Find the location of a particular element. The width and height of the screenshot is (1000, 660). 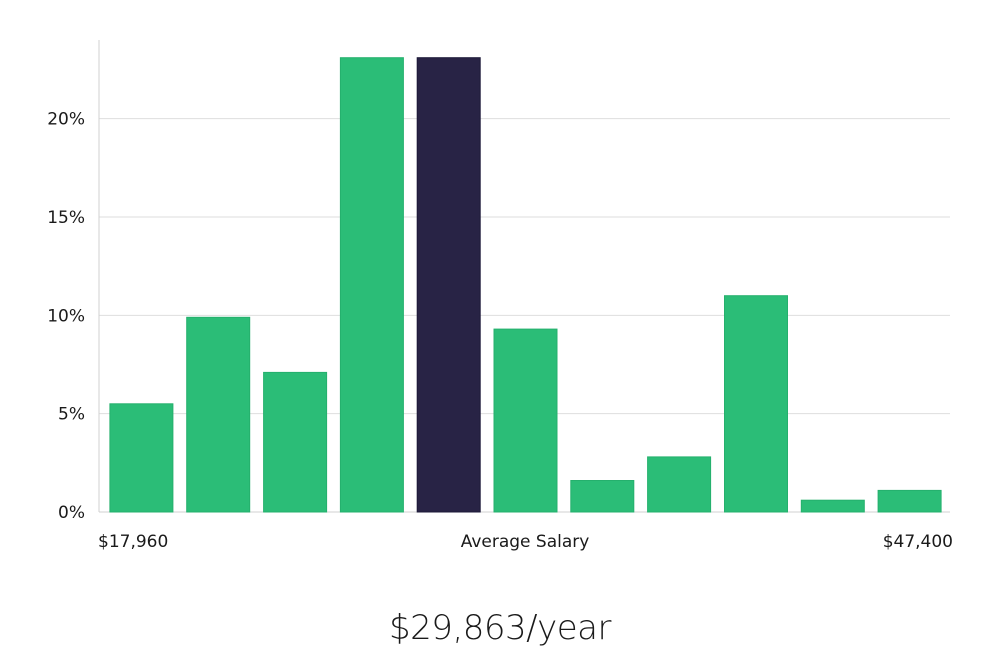

y-tick-label: 10% is located at coordinates (66, 316).